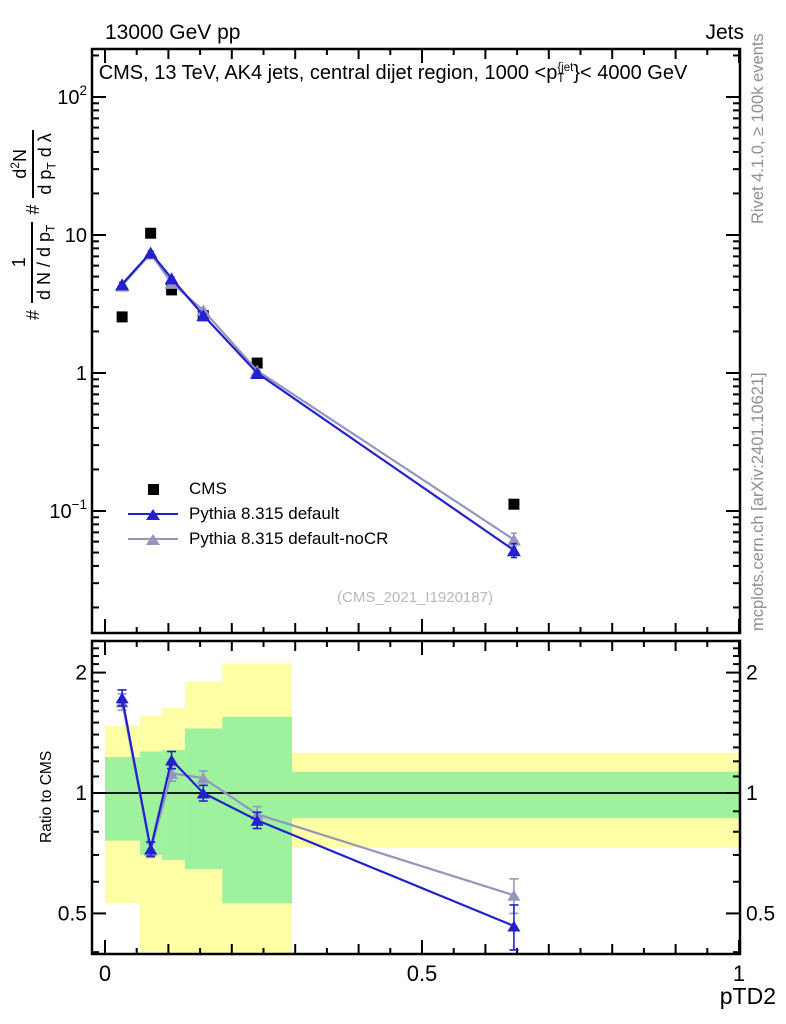  I want to click on x-tick-label: 0, so click(105, 973).